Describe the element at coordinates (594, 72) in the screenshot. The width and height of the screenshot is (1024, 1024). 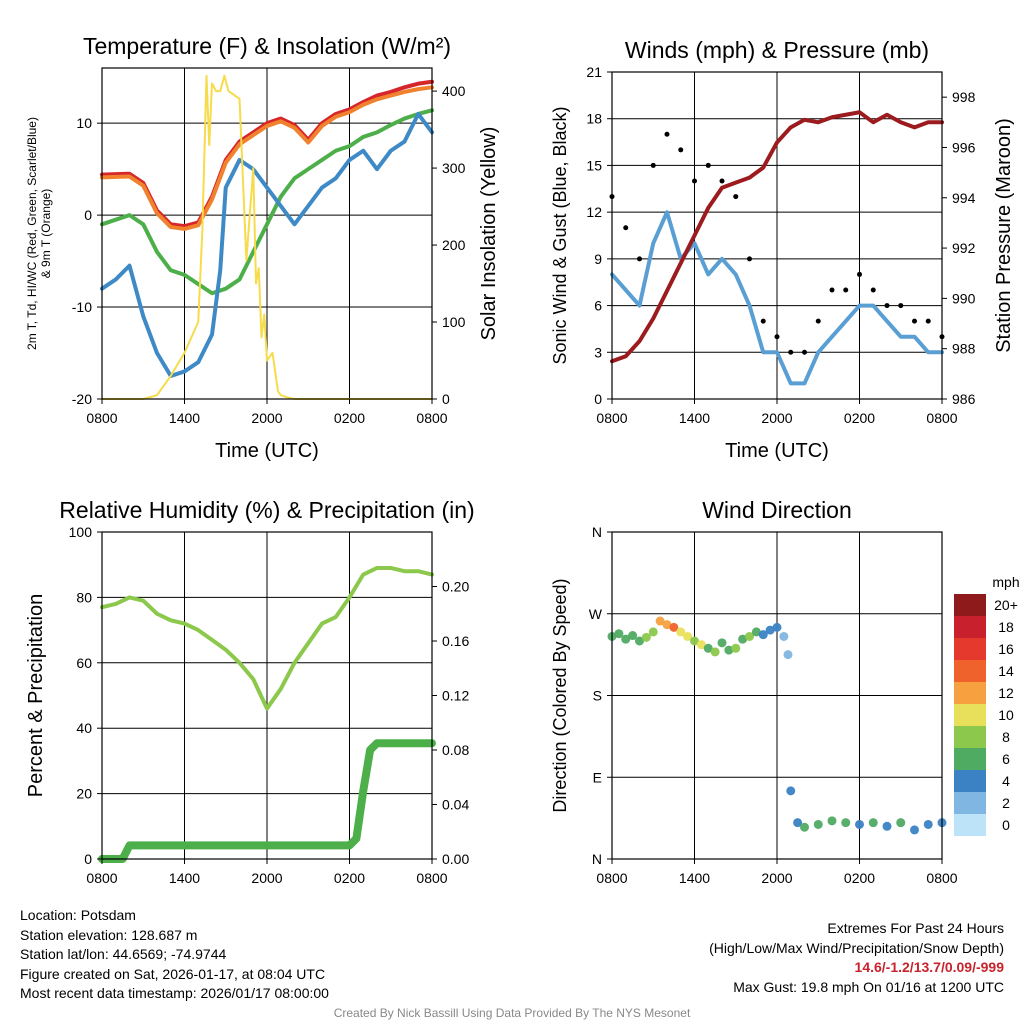
I see `y-tick-label: 21` at that location.